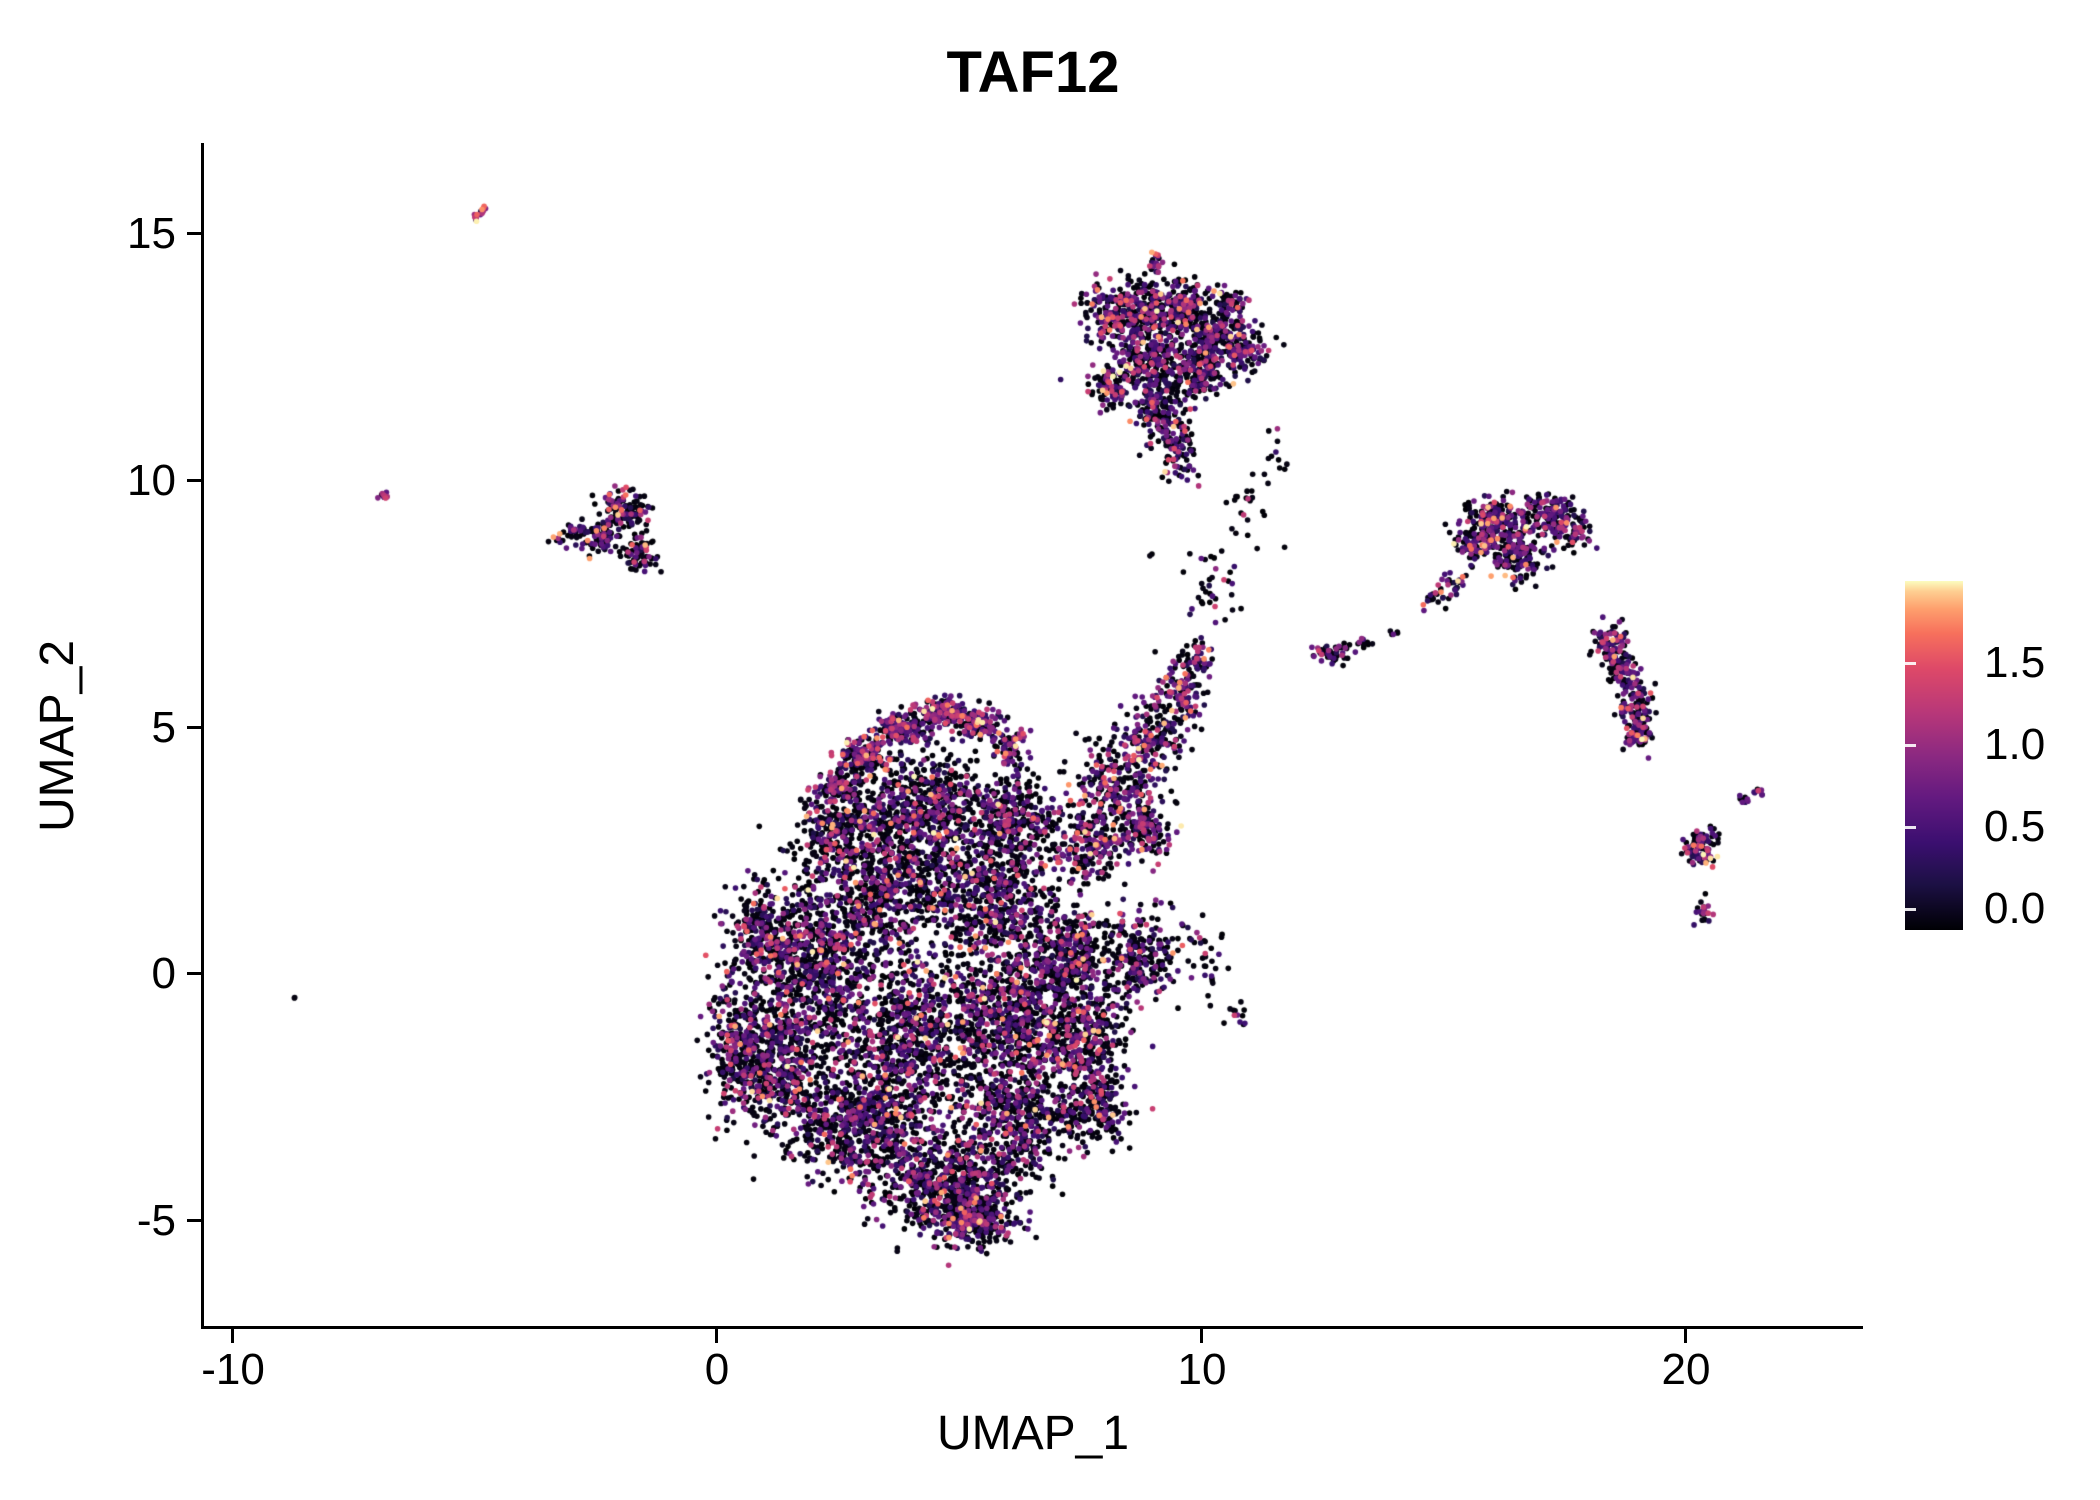 The image size is (2100, 1500). Describe the element at coordinates (2015, 662) in the screenshot. I see `colorbar-tick-label: 1.5` at that location.